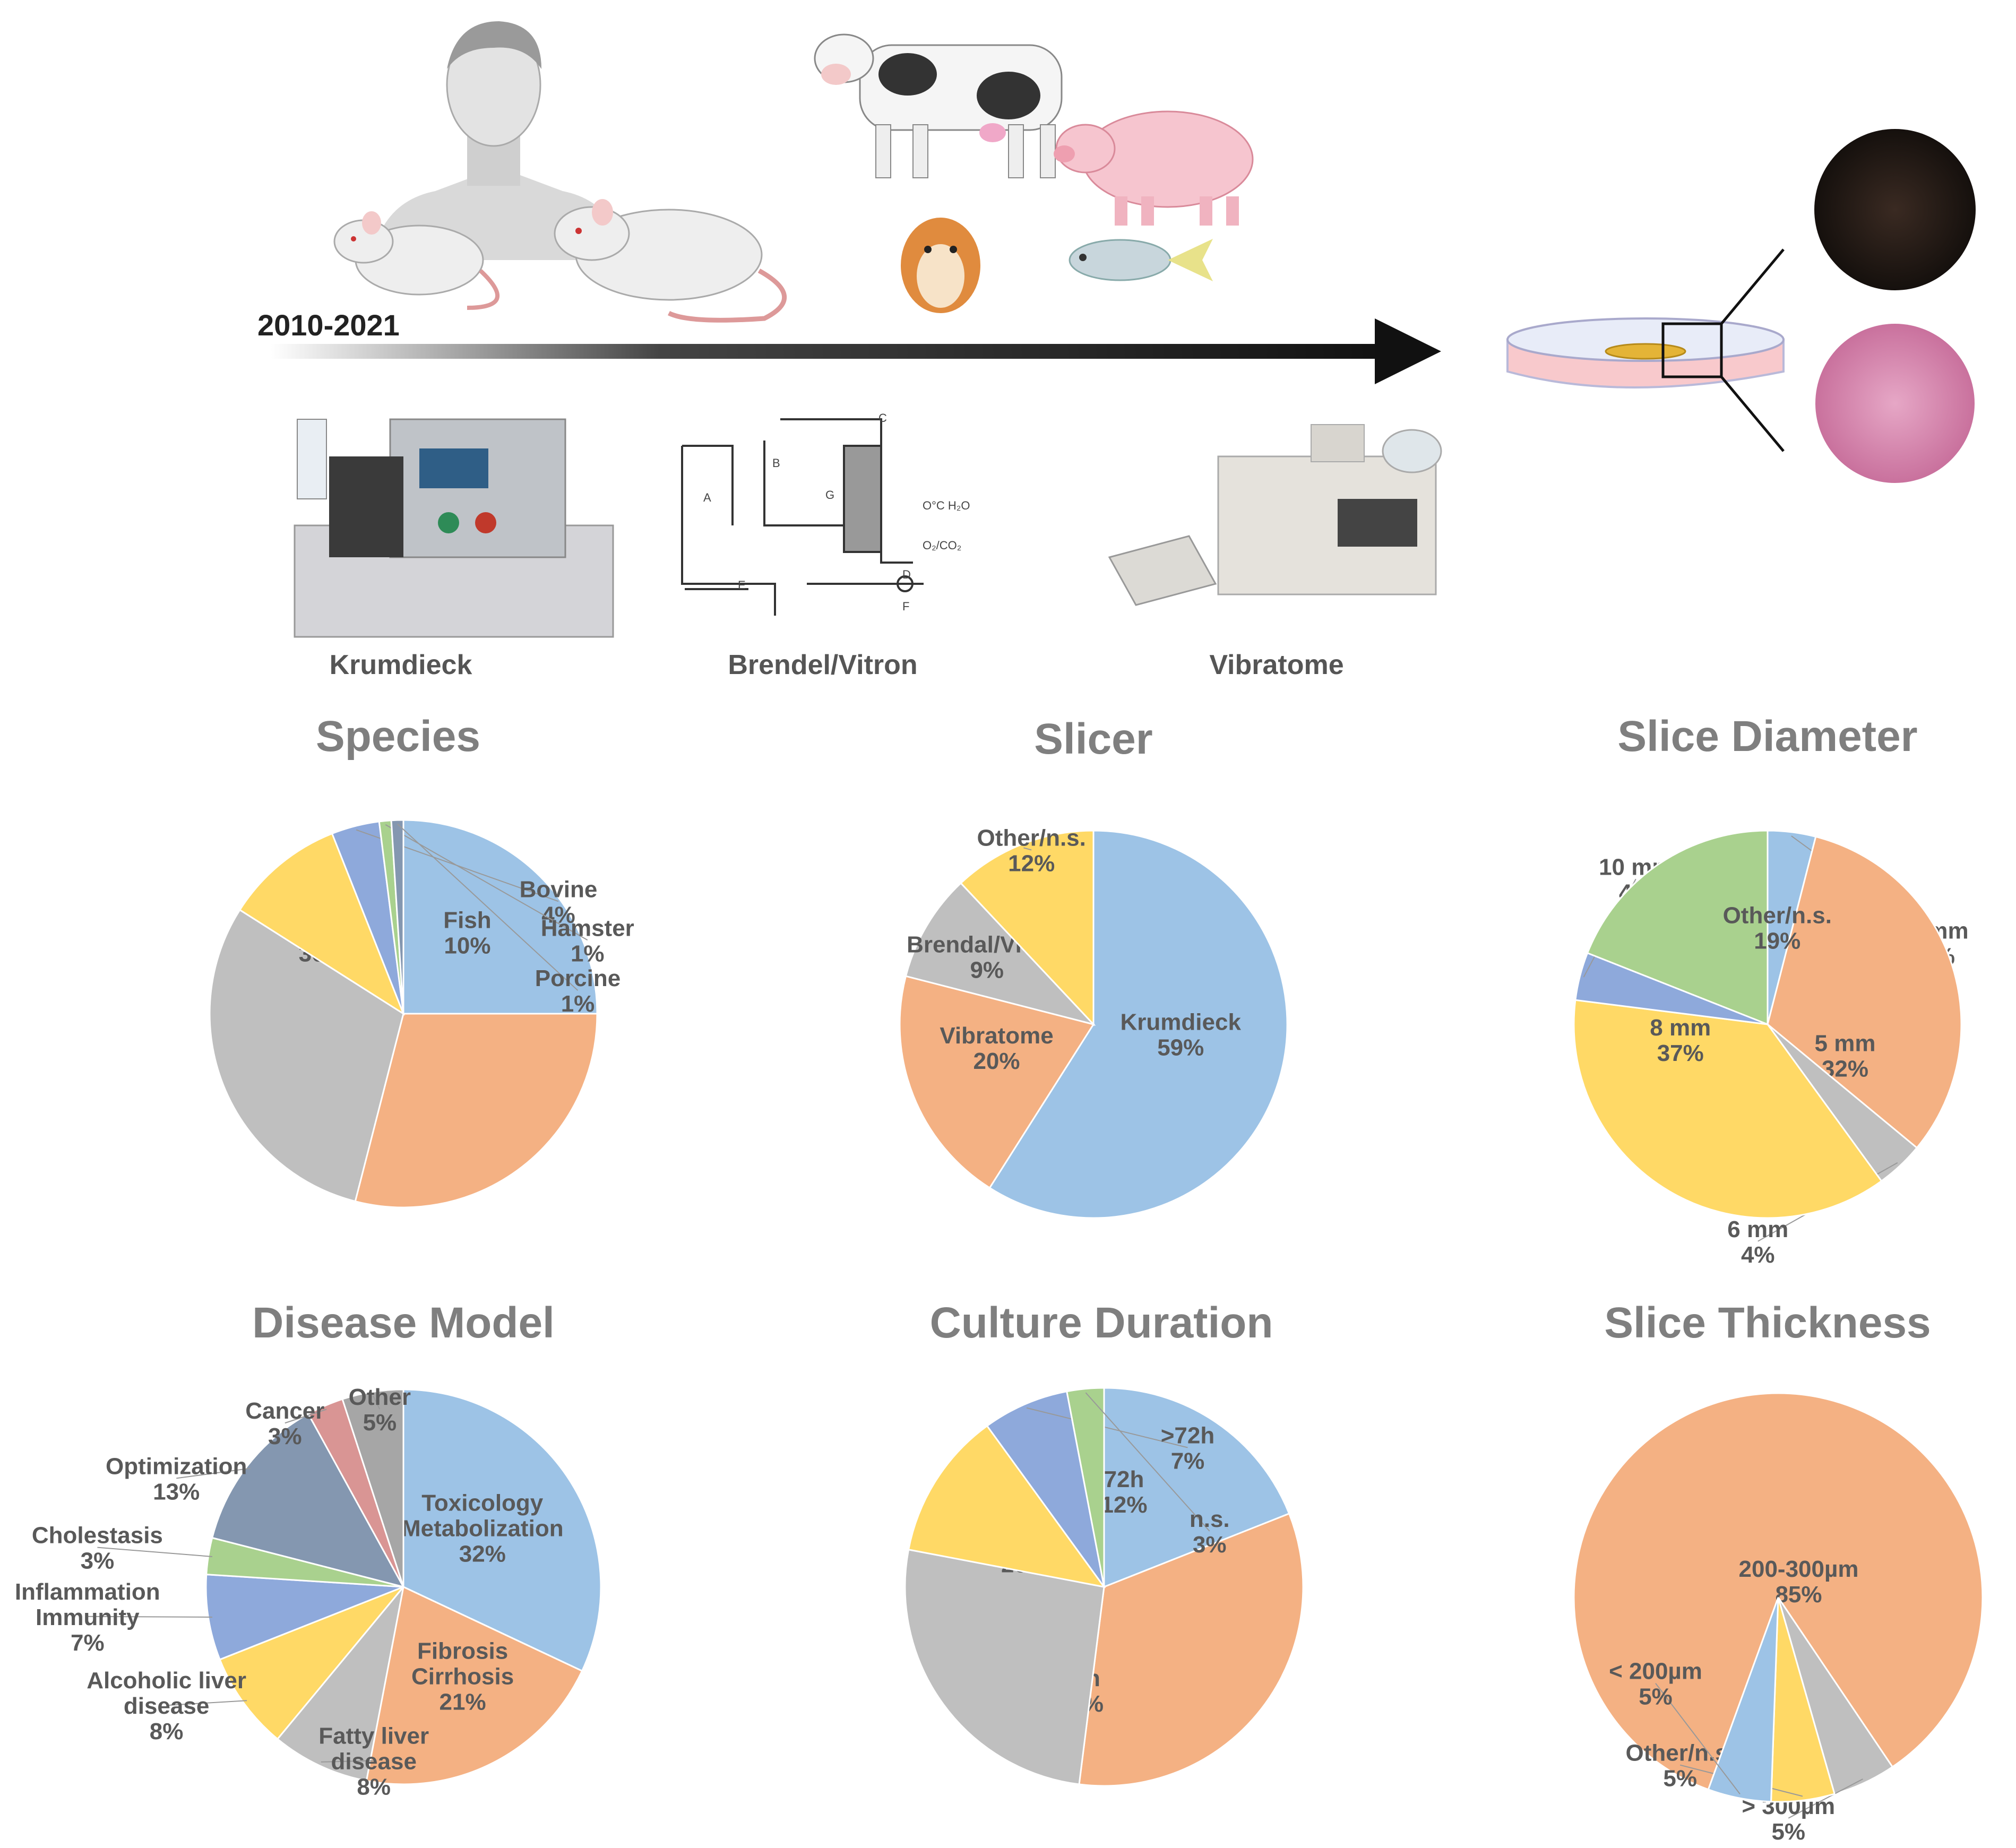 This screenshot has width=2016, height=1848. What do you see at coordinates (1276, 665) in the screenshot?
I see `instrument-label-vibratome: Vibratome` at bounding box center [1276, 665].